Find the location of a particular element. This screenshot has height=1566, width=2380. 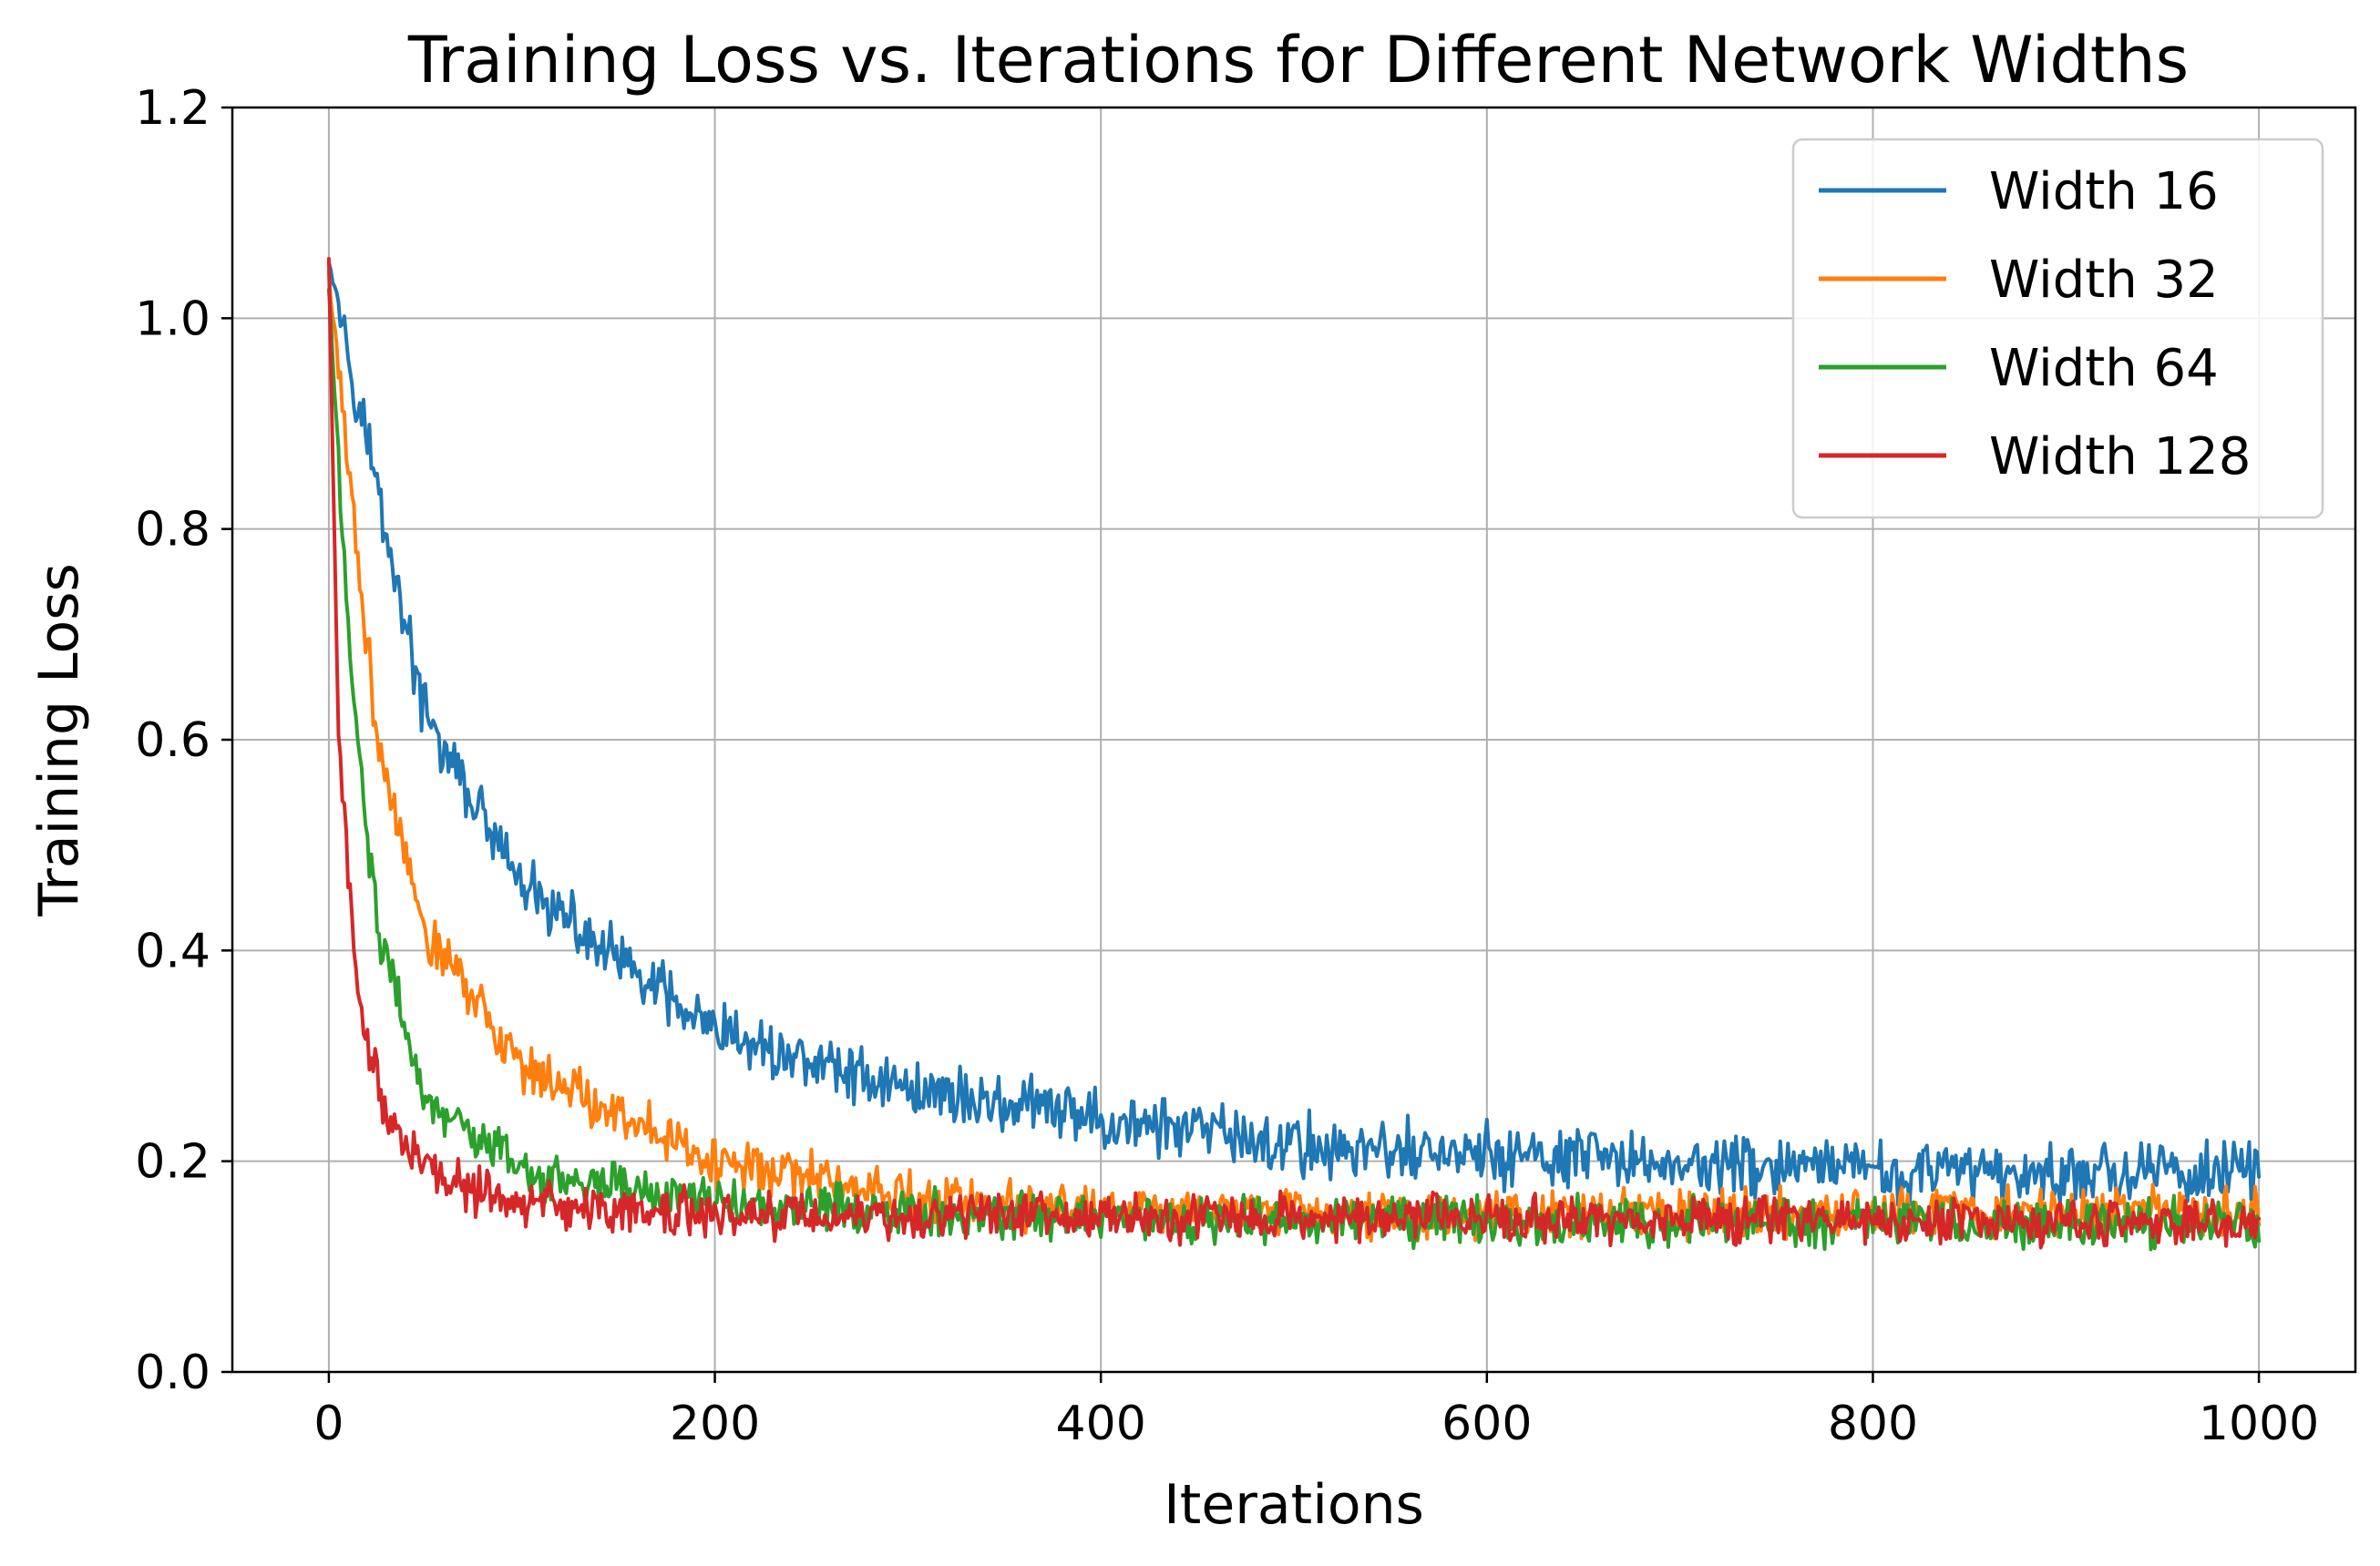

y-axis-label: Training Loss is located at coordinates (59, 739).